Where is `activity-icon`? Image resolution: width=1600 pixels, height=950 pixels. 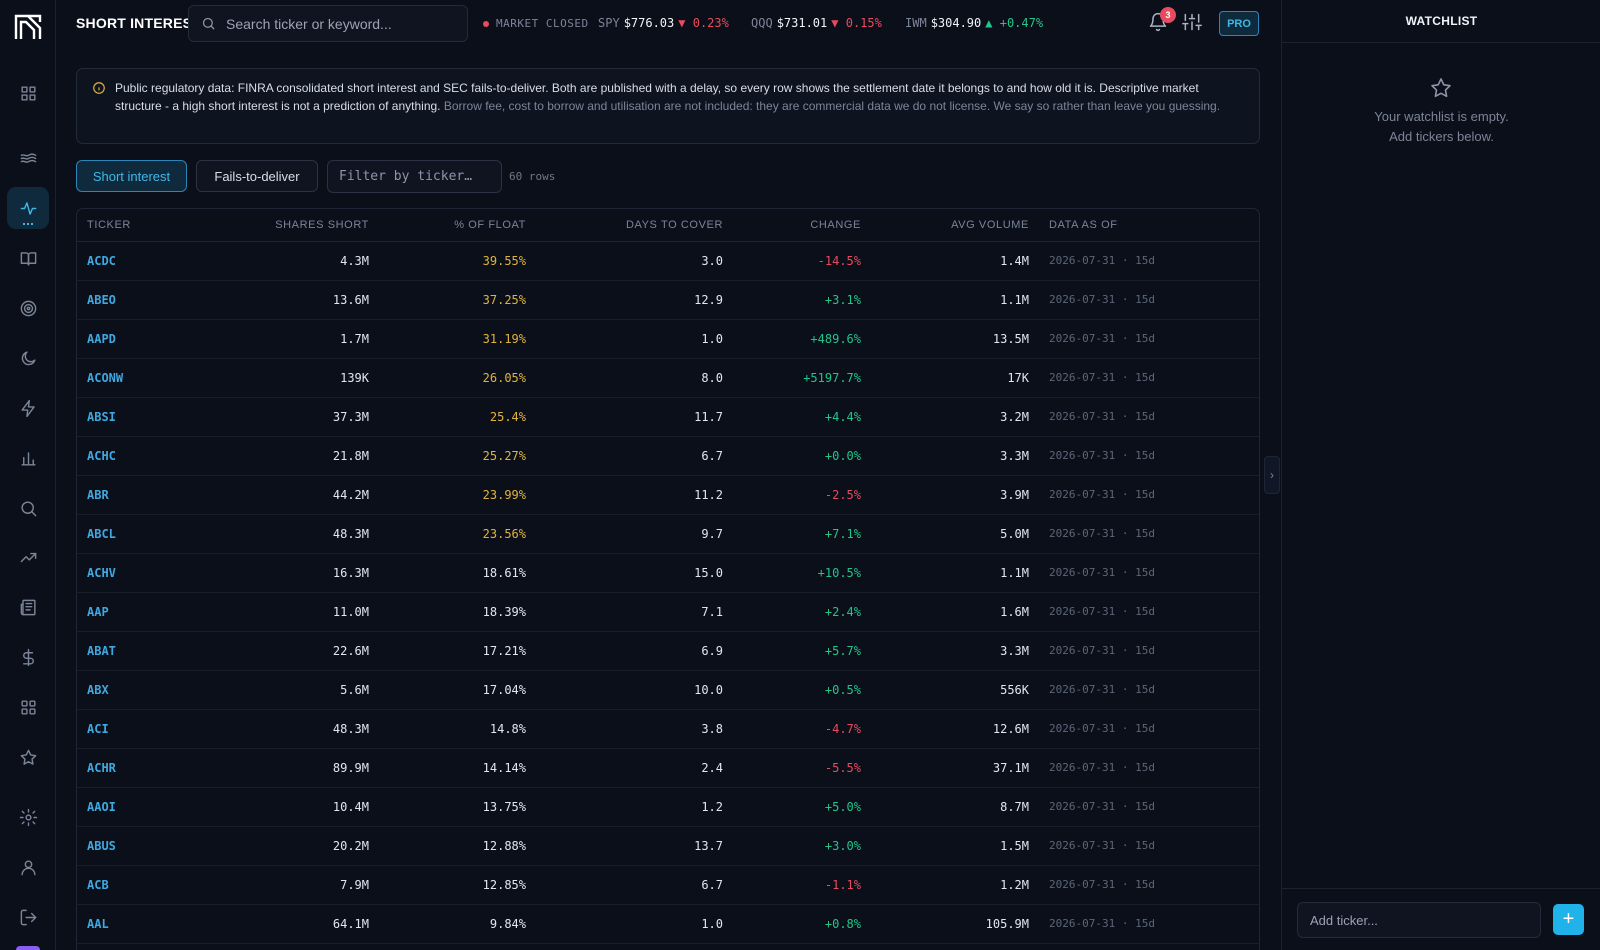 activity-icon is located at coordinates (28, 208).